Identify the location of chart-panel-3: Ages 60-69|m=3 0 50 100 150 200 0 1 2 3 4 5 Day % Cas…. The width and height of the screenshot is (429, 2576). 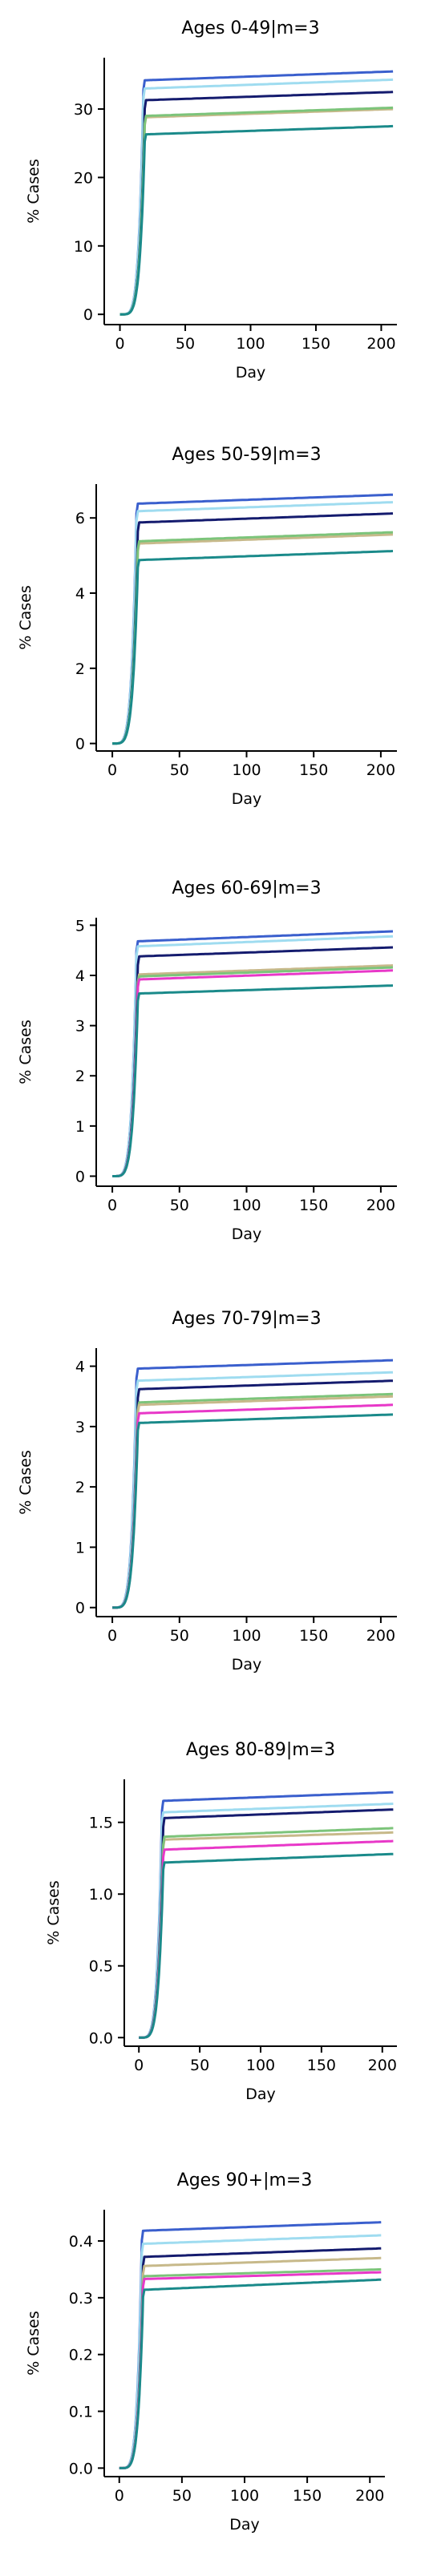
(207, 1060).